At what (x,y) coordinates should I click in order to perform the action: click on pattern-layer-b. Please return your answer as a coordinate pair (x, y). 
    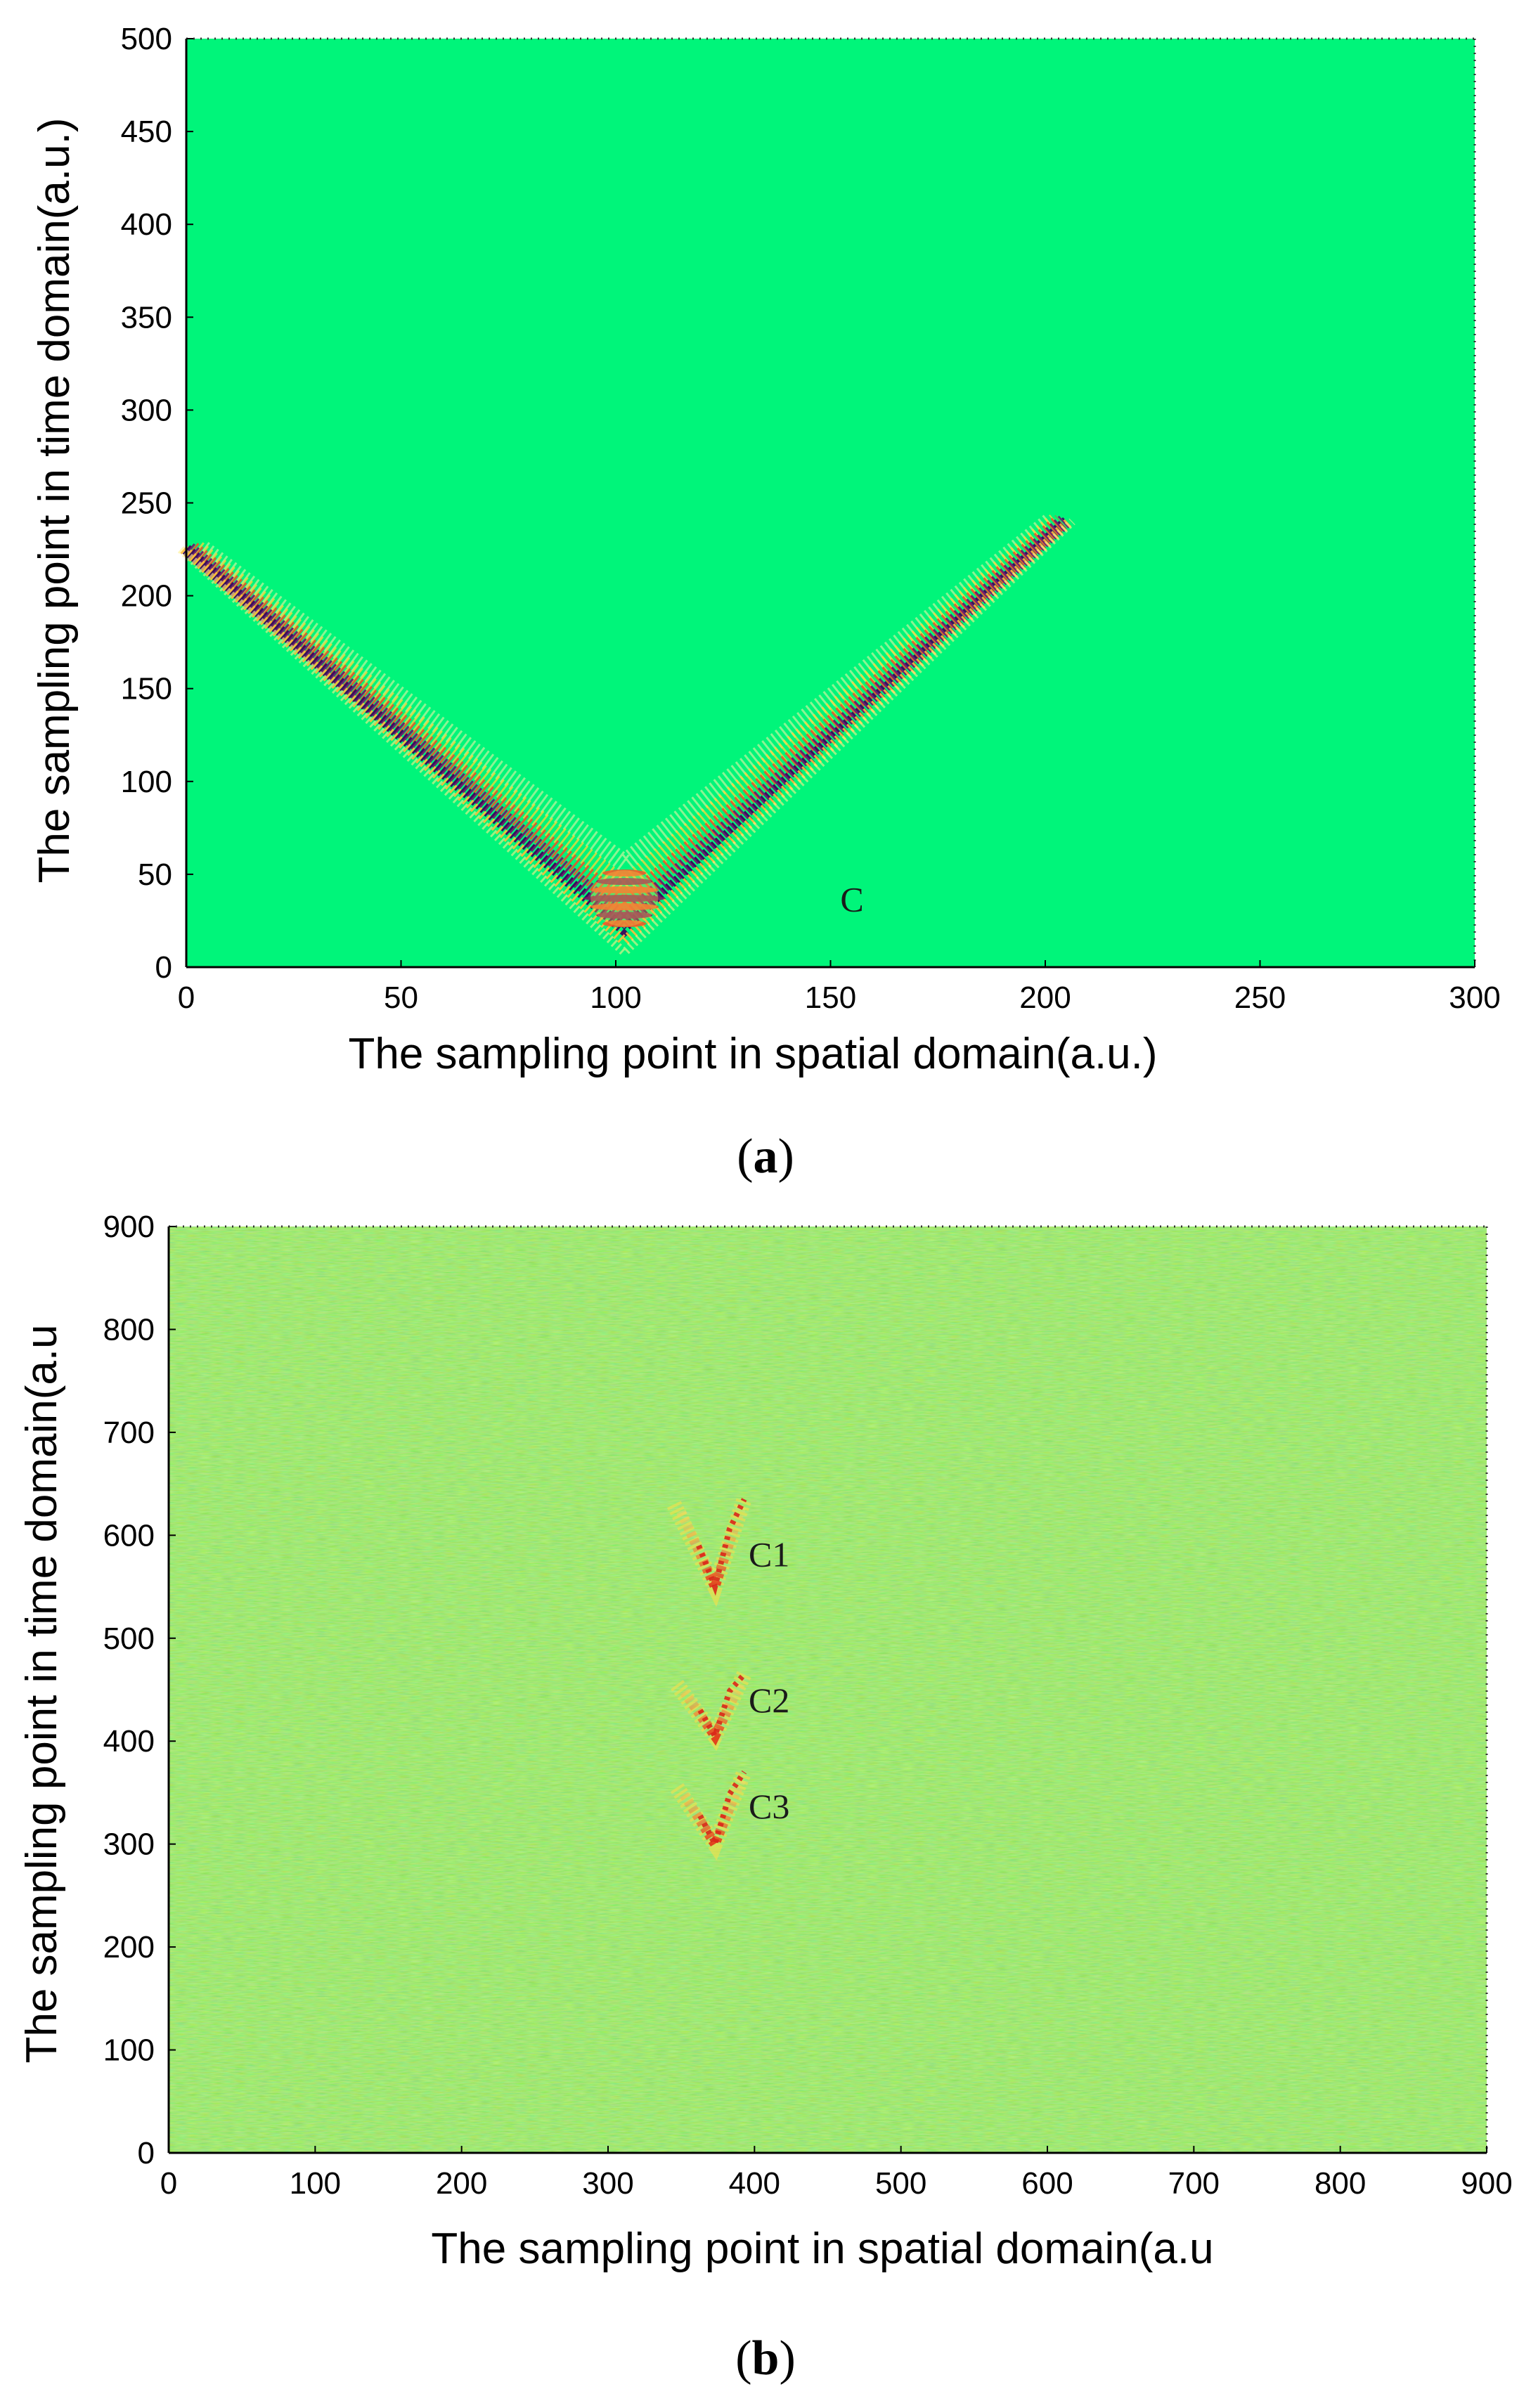
    Looking at the image, I should click on (709, 1678).